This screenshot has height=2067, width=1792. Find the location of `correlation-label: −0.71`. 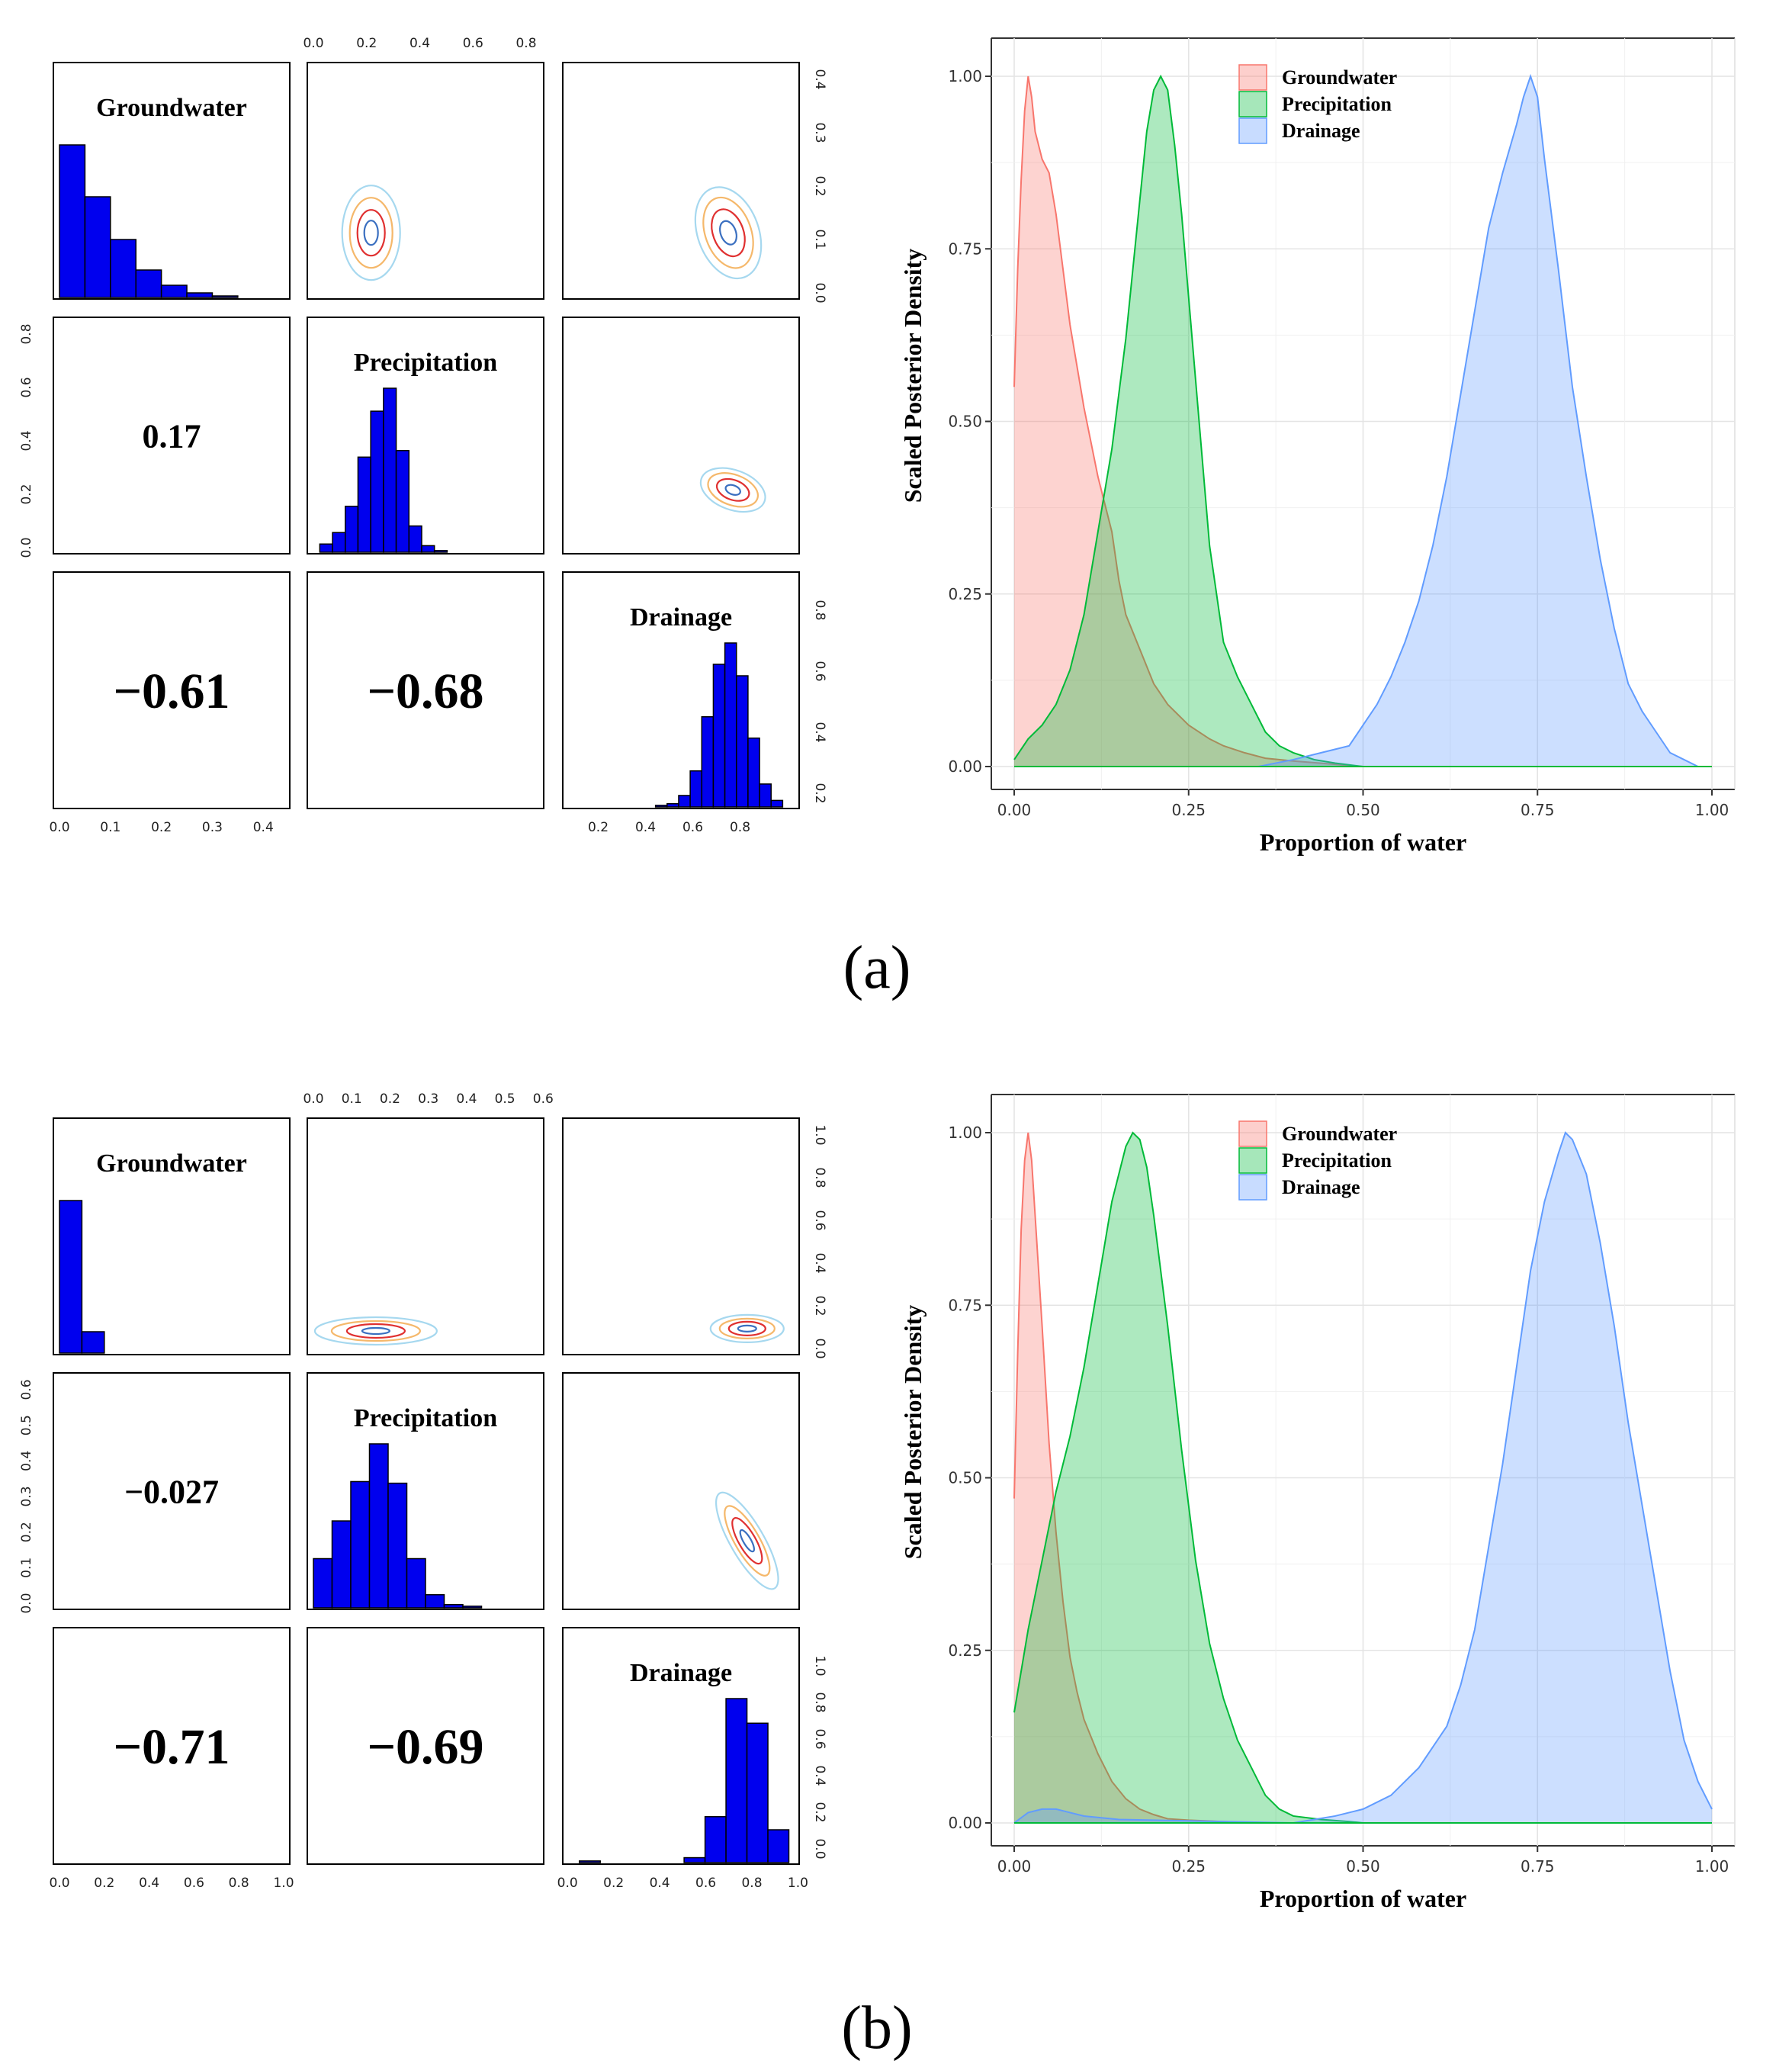

correlation-label: −0.71 is located at coordinates (171, 1747).